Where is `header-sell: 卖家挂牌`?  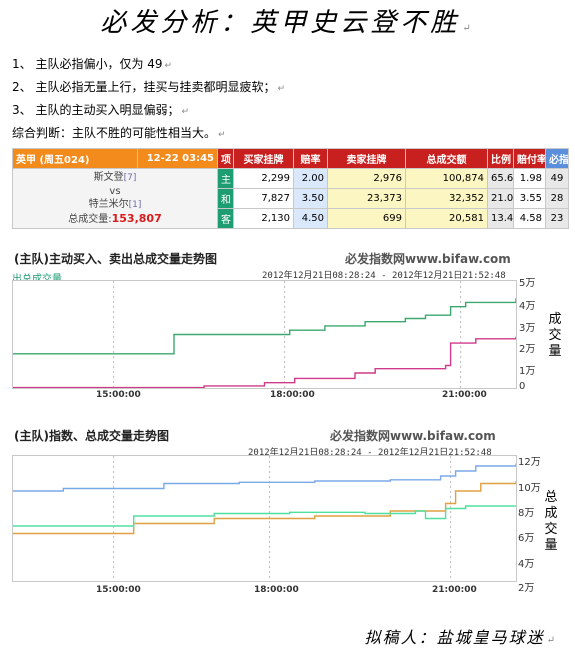
header-sell: 卖家挂牌 is located at coordinates (366, 158).